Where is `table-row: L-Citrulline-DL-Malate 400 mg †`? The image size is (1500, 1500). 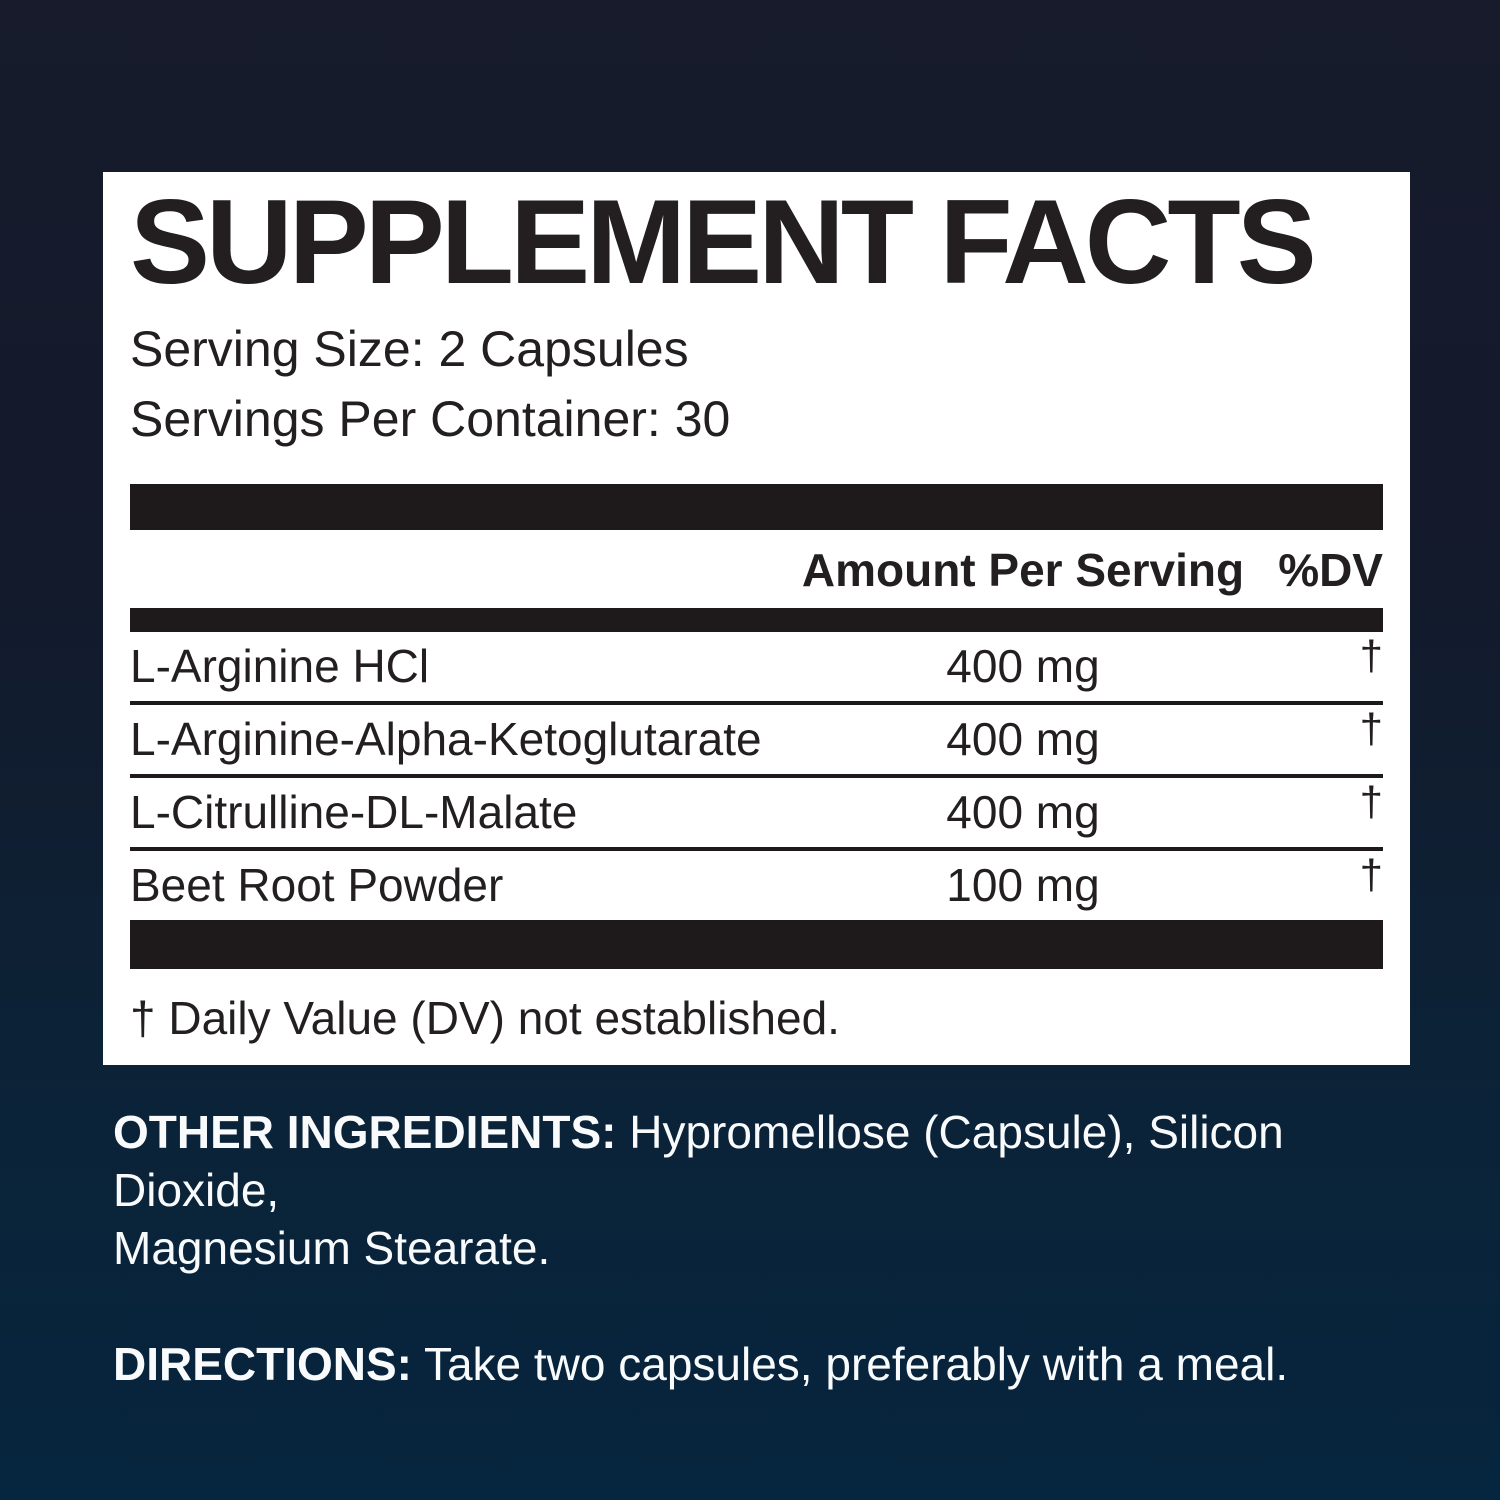 table-row: L-Citrulline-DL-Malate 400 mg † is located at coordinates (756, 814).